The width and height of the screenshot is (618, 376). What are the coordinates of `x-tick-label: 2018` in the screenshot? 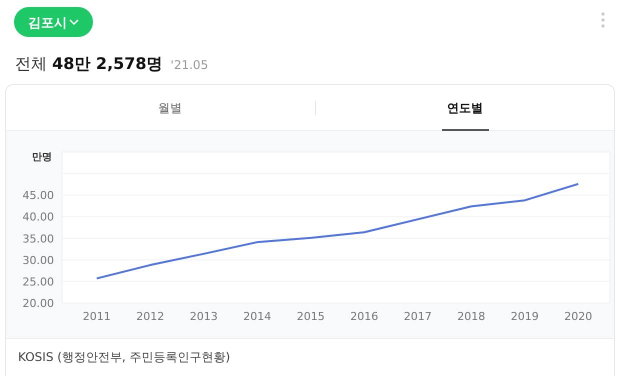 It's located at (471, 316).